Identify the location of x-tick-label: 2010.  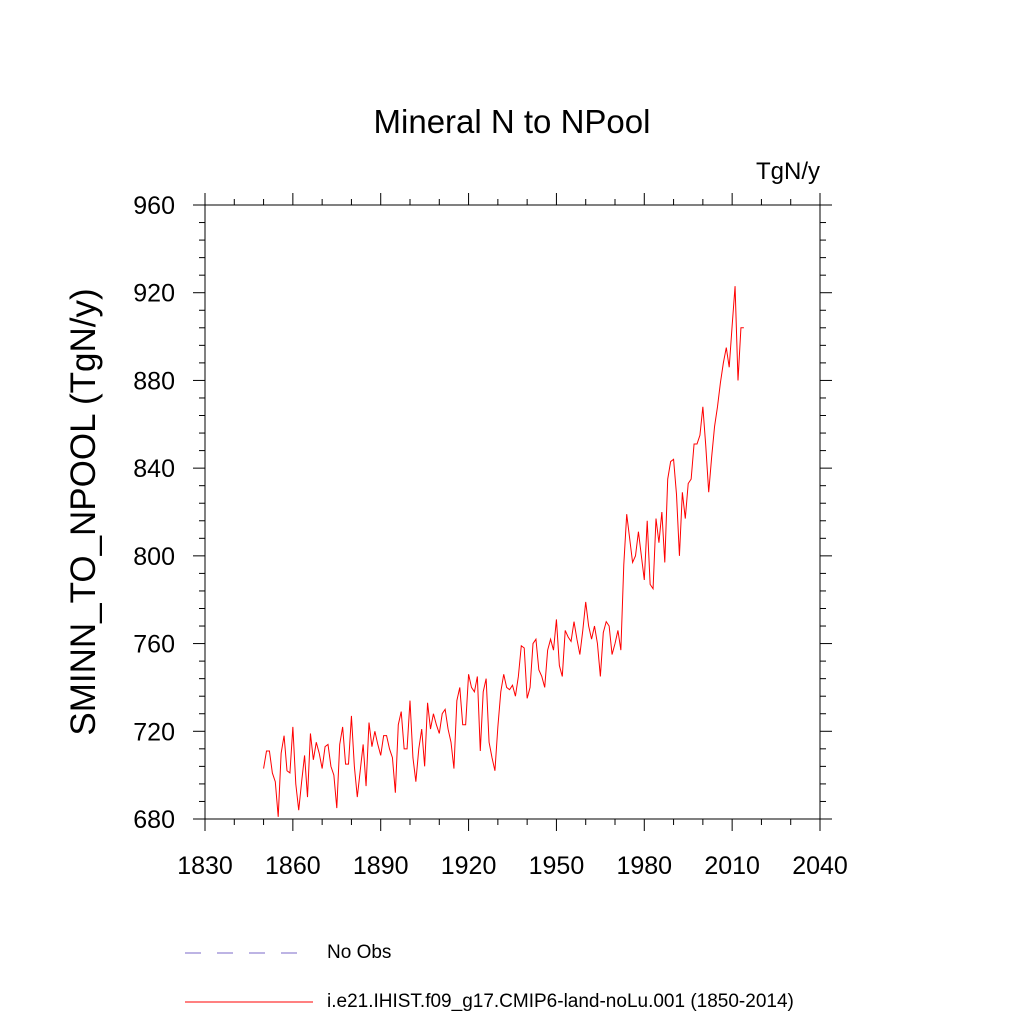
(732, 866).